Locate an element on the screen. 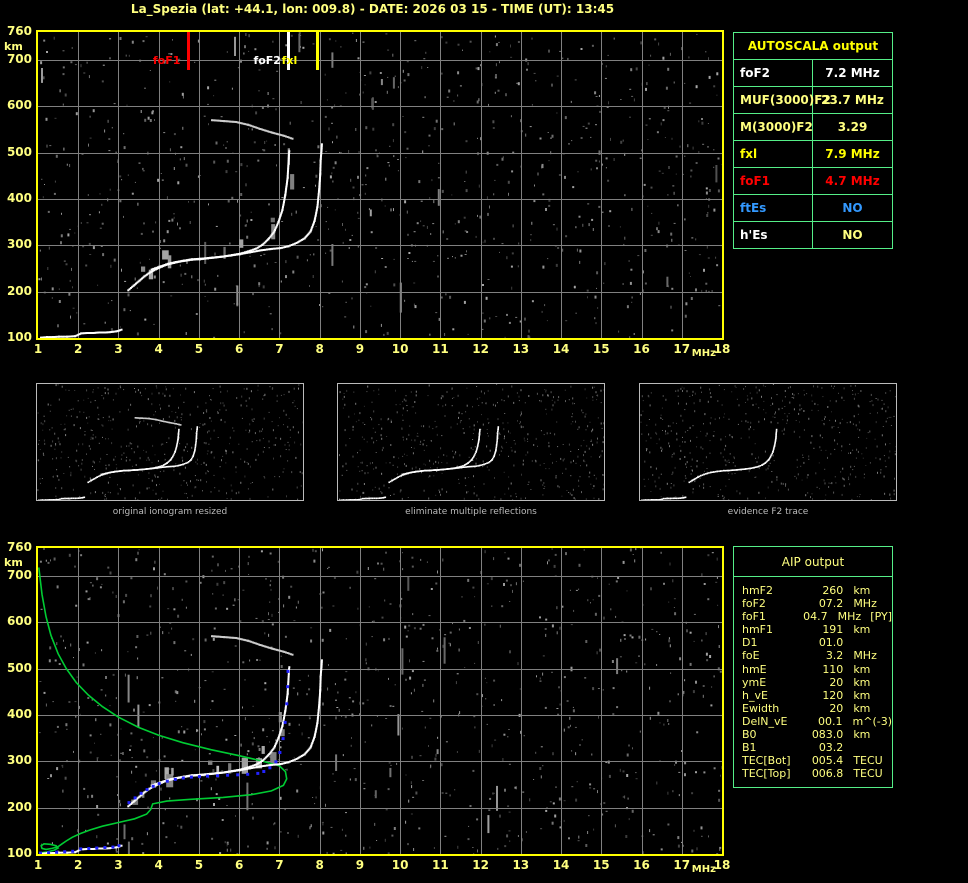 This screenshot has width=968, height=883. autoscala-param-name: fxl is located at coordinates (773, 154).